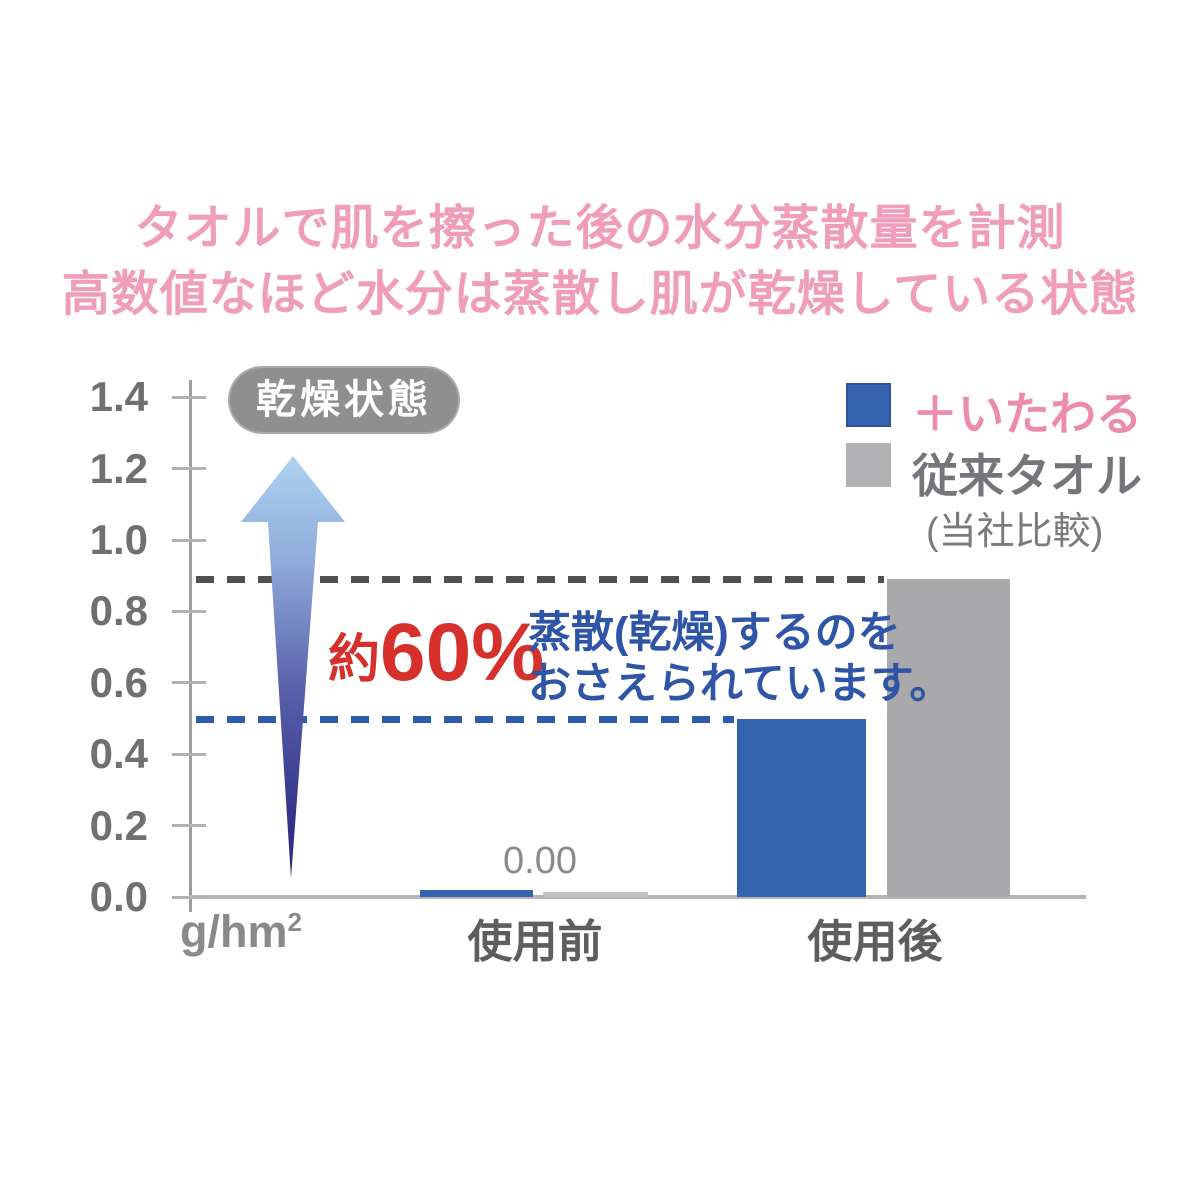  I want to click on legend-note: (当社比較), so click(1015, 532).